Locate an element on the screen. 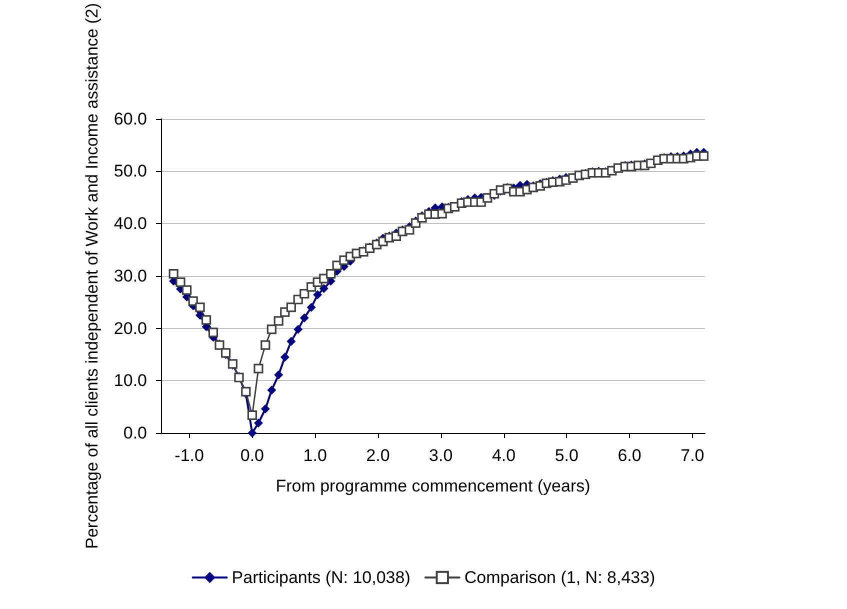 The height and width of the screenshot is (609, 847). x-tick-label: 6.0 is located at coordinates (630, 455).